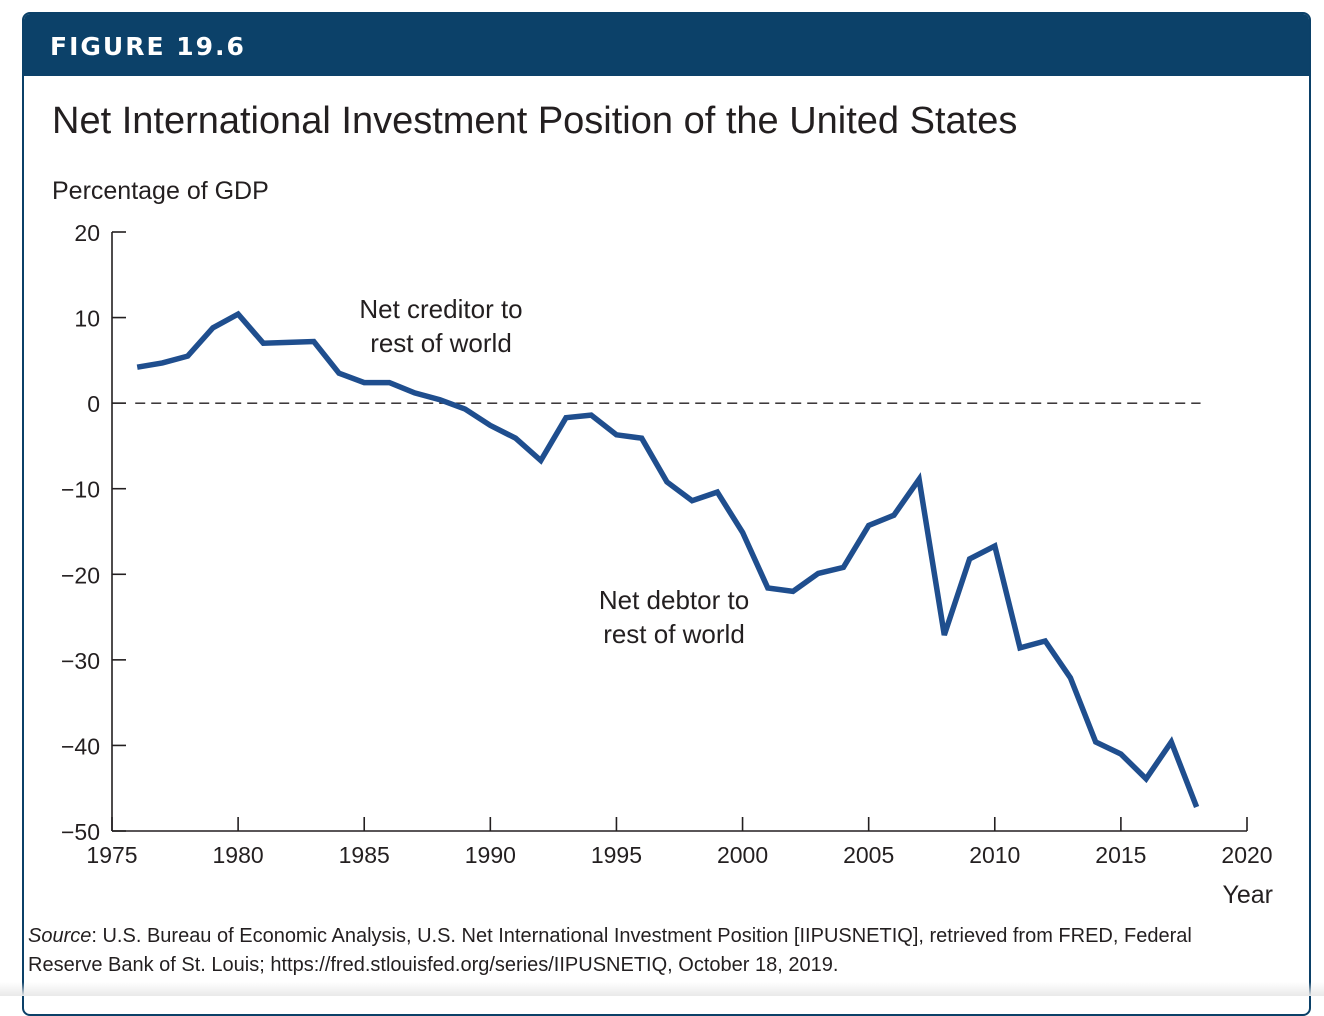 The height and width of the screenshot is (1016, 1324). Describe the element at coordinates (868, 855) in the screenshot. I see `x-tick-label: 2005` at that location.